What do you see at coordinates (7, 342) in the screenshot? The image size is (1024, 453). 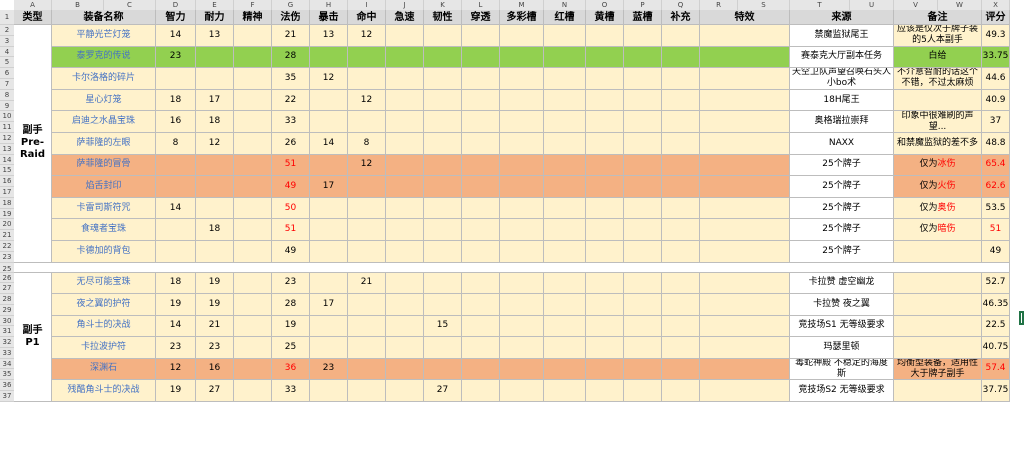 I see `row-number: 32` at bounding box center [7, 342].